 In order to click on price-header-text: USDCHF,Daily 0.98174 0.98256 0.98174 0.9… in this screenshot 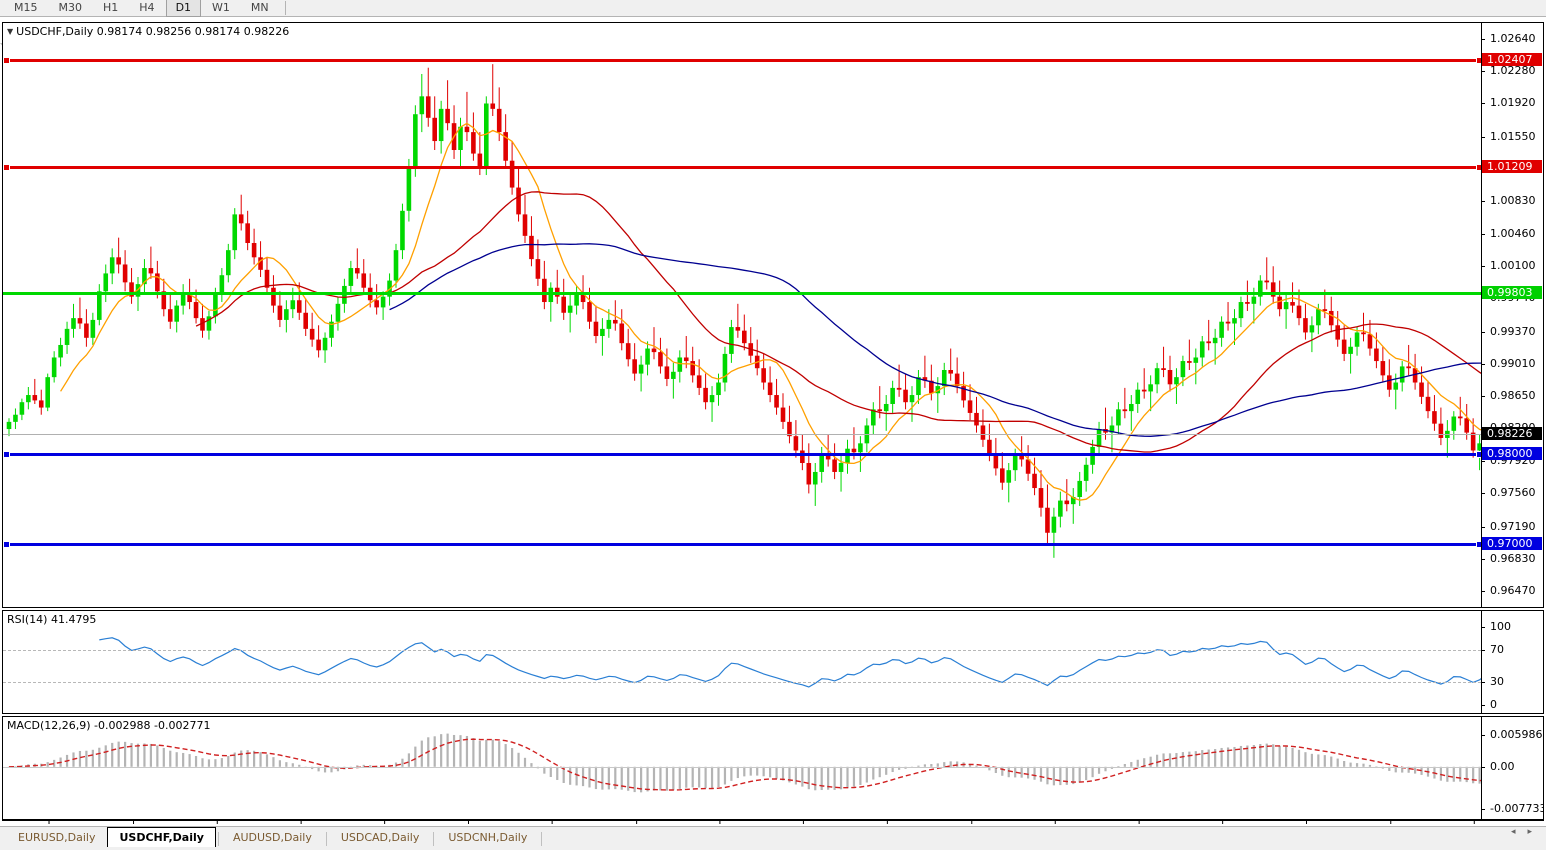, I will do `click(153, 31)`.